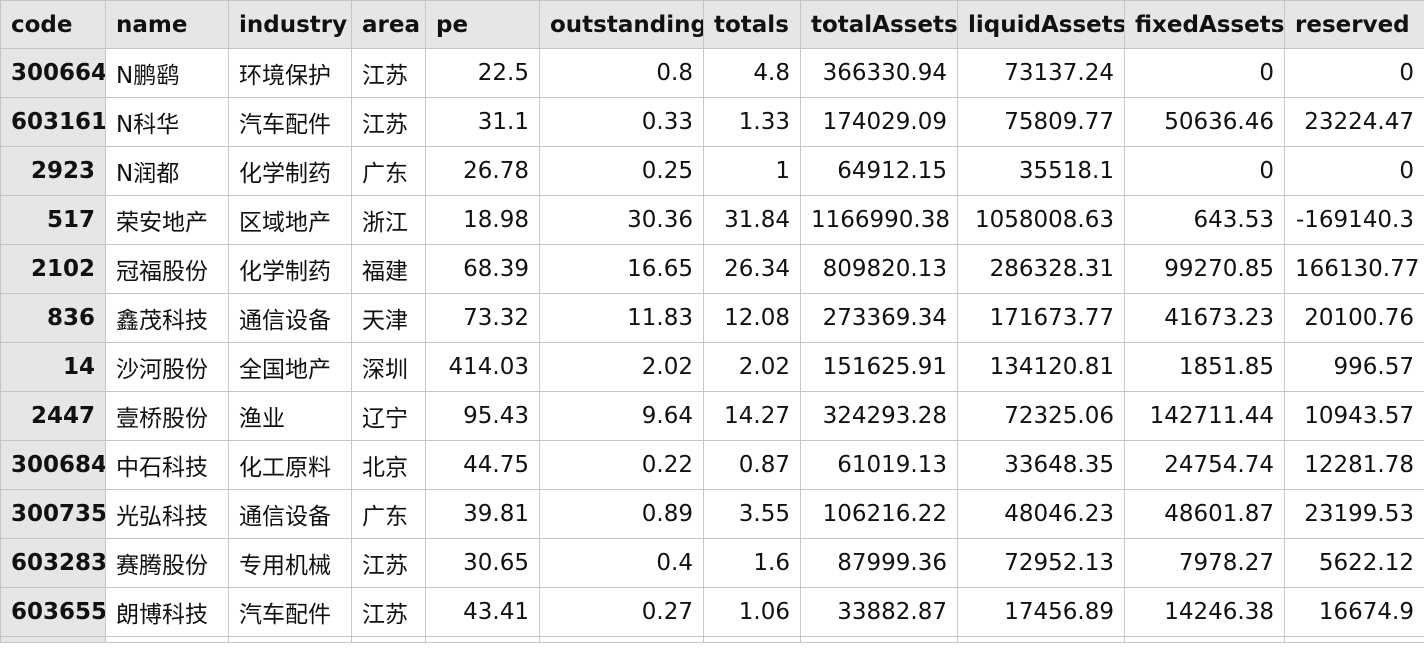  Describe the element at coordinates (621, 24) in the screenshot. I see `column-header-outstanding: outstanding` at that location.